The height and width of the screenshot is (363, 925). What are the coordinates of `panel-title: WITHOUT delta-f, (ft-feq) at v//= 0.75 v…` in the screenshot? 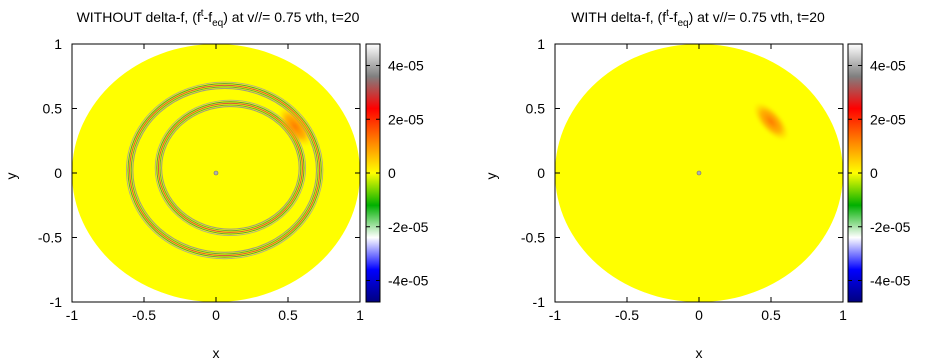 It's located at (218, 18).